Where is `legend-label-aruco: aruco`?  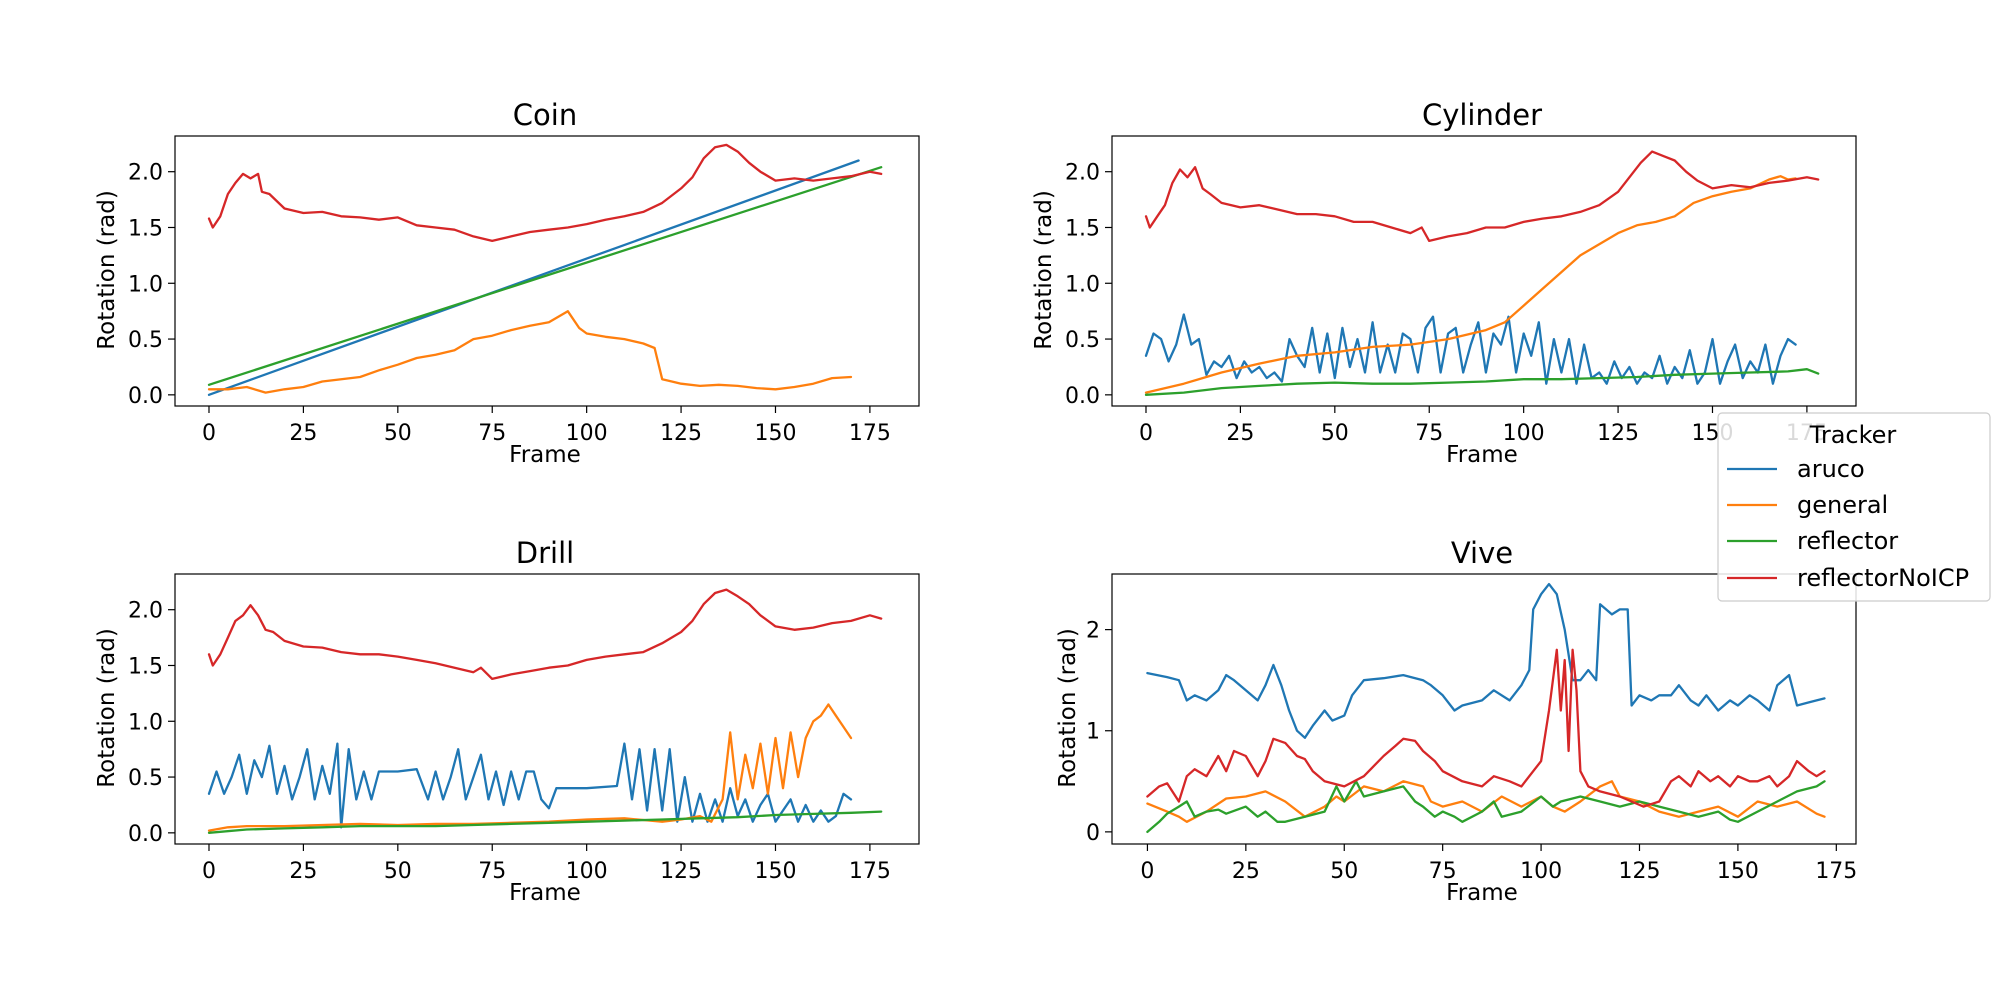
legend-label-aruco: aruco is located at coordinates (1831, 469).